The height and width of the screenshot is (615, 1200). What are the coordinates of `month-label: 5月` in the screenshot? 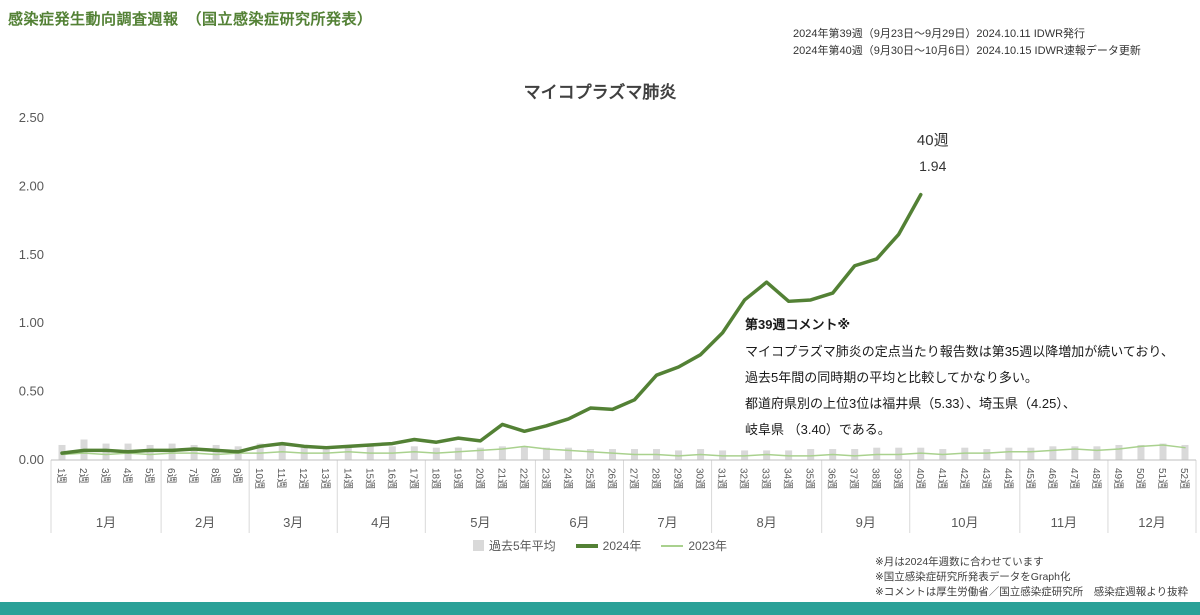 It's located at (480, 522).